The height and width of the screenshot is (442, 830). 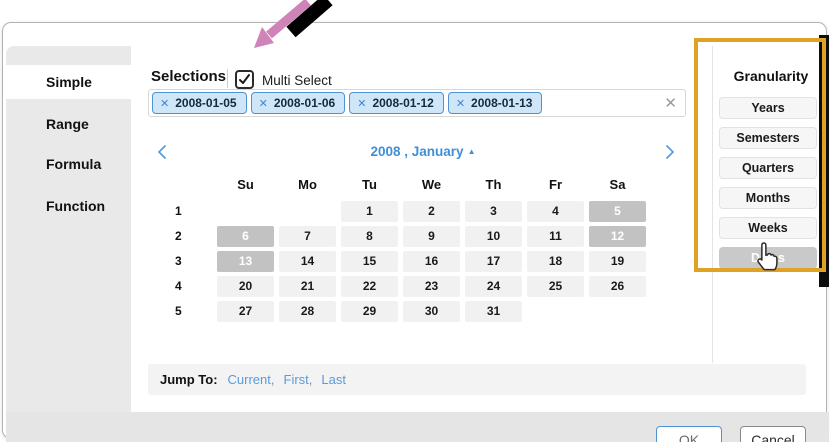 I want to click on sidebar-item-function: Function, so click(x=76, y=206).